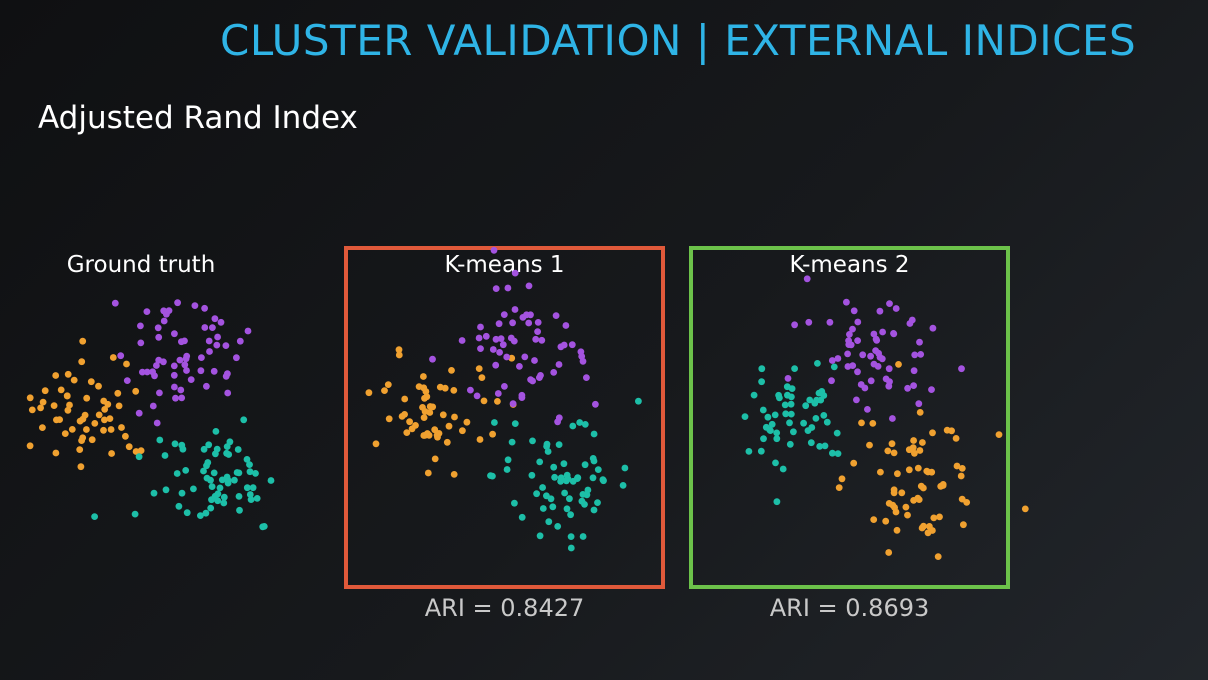 The height and width of the screenshot is (680, 1208). I want to click on kmeans-2-frame, so click(849, 417).